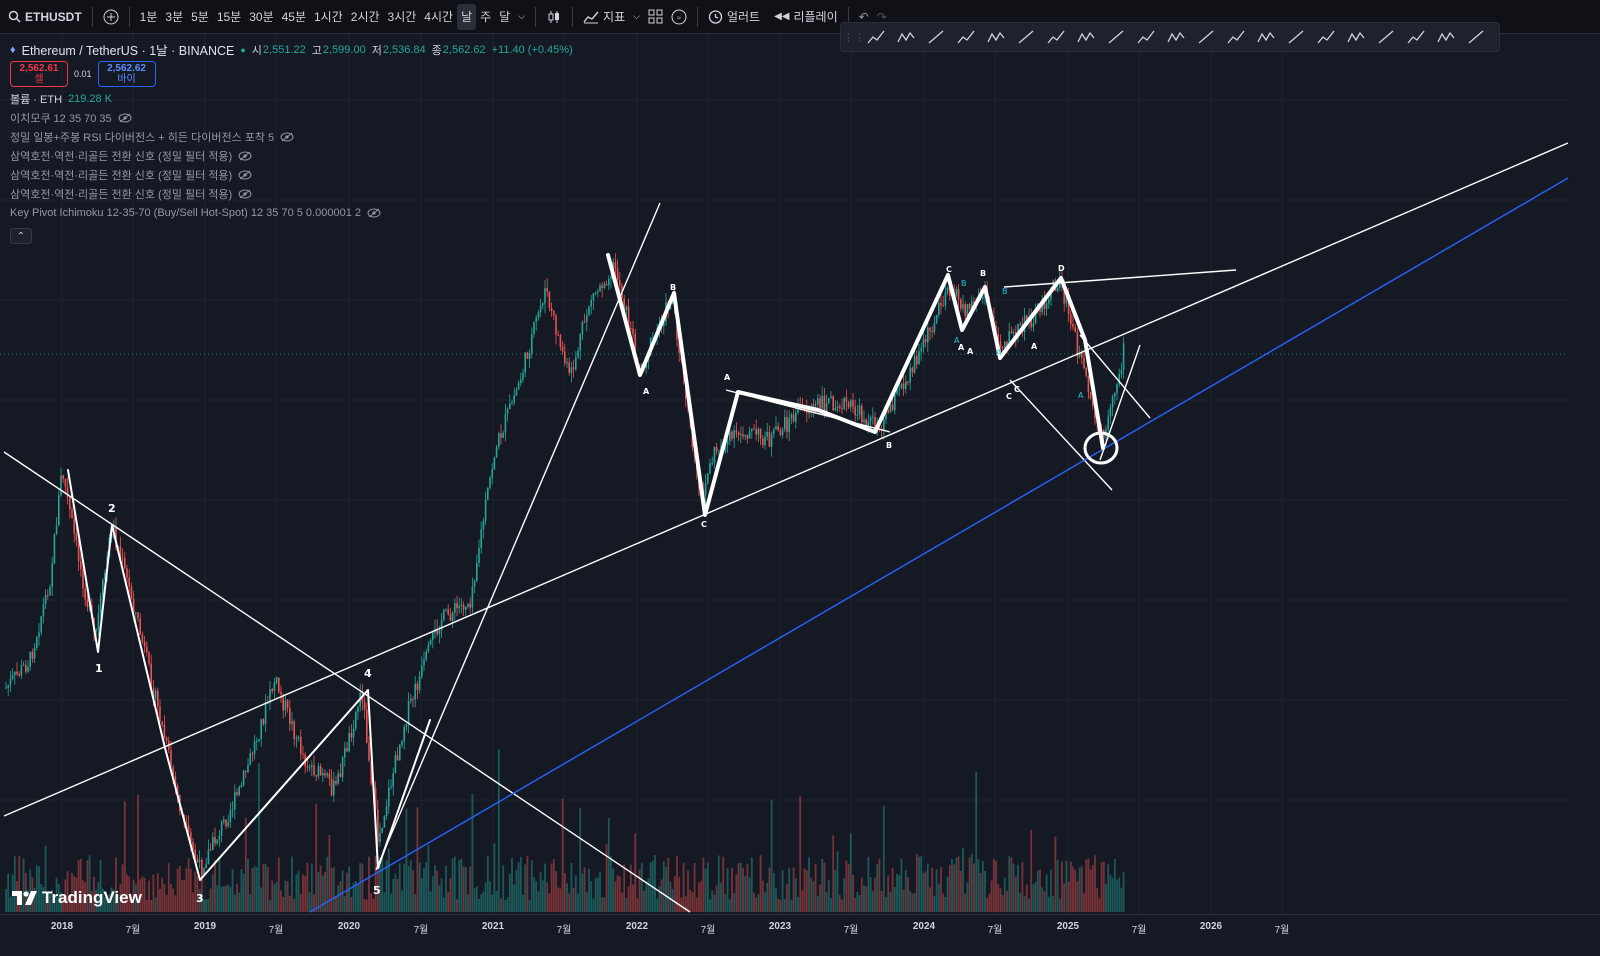  What do you see at coordinates (1056, 37) in the screenshot?
I see `wave-abc-icon` at bounding box center [1056, 37].